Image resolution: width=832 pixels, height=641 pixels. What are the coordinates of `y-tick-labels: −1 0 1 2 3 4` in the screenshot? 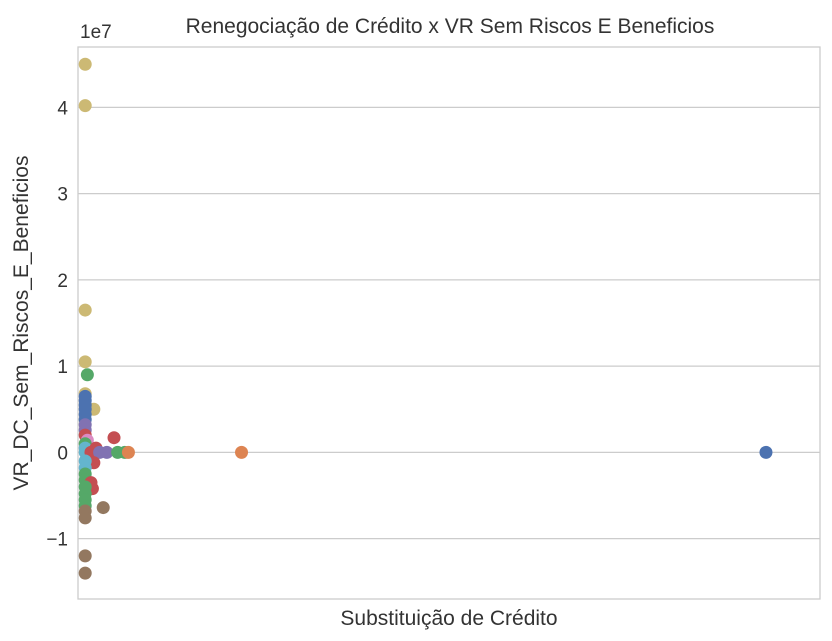 It's located at (57, 324).